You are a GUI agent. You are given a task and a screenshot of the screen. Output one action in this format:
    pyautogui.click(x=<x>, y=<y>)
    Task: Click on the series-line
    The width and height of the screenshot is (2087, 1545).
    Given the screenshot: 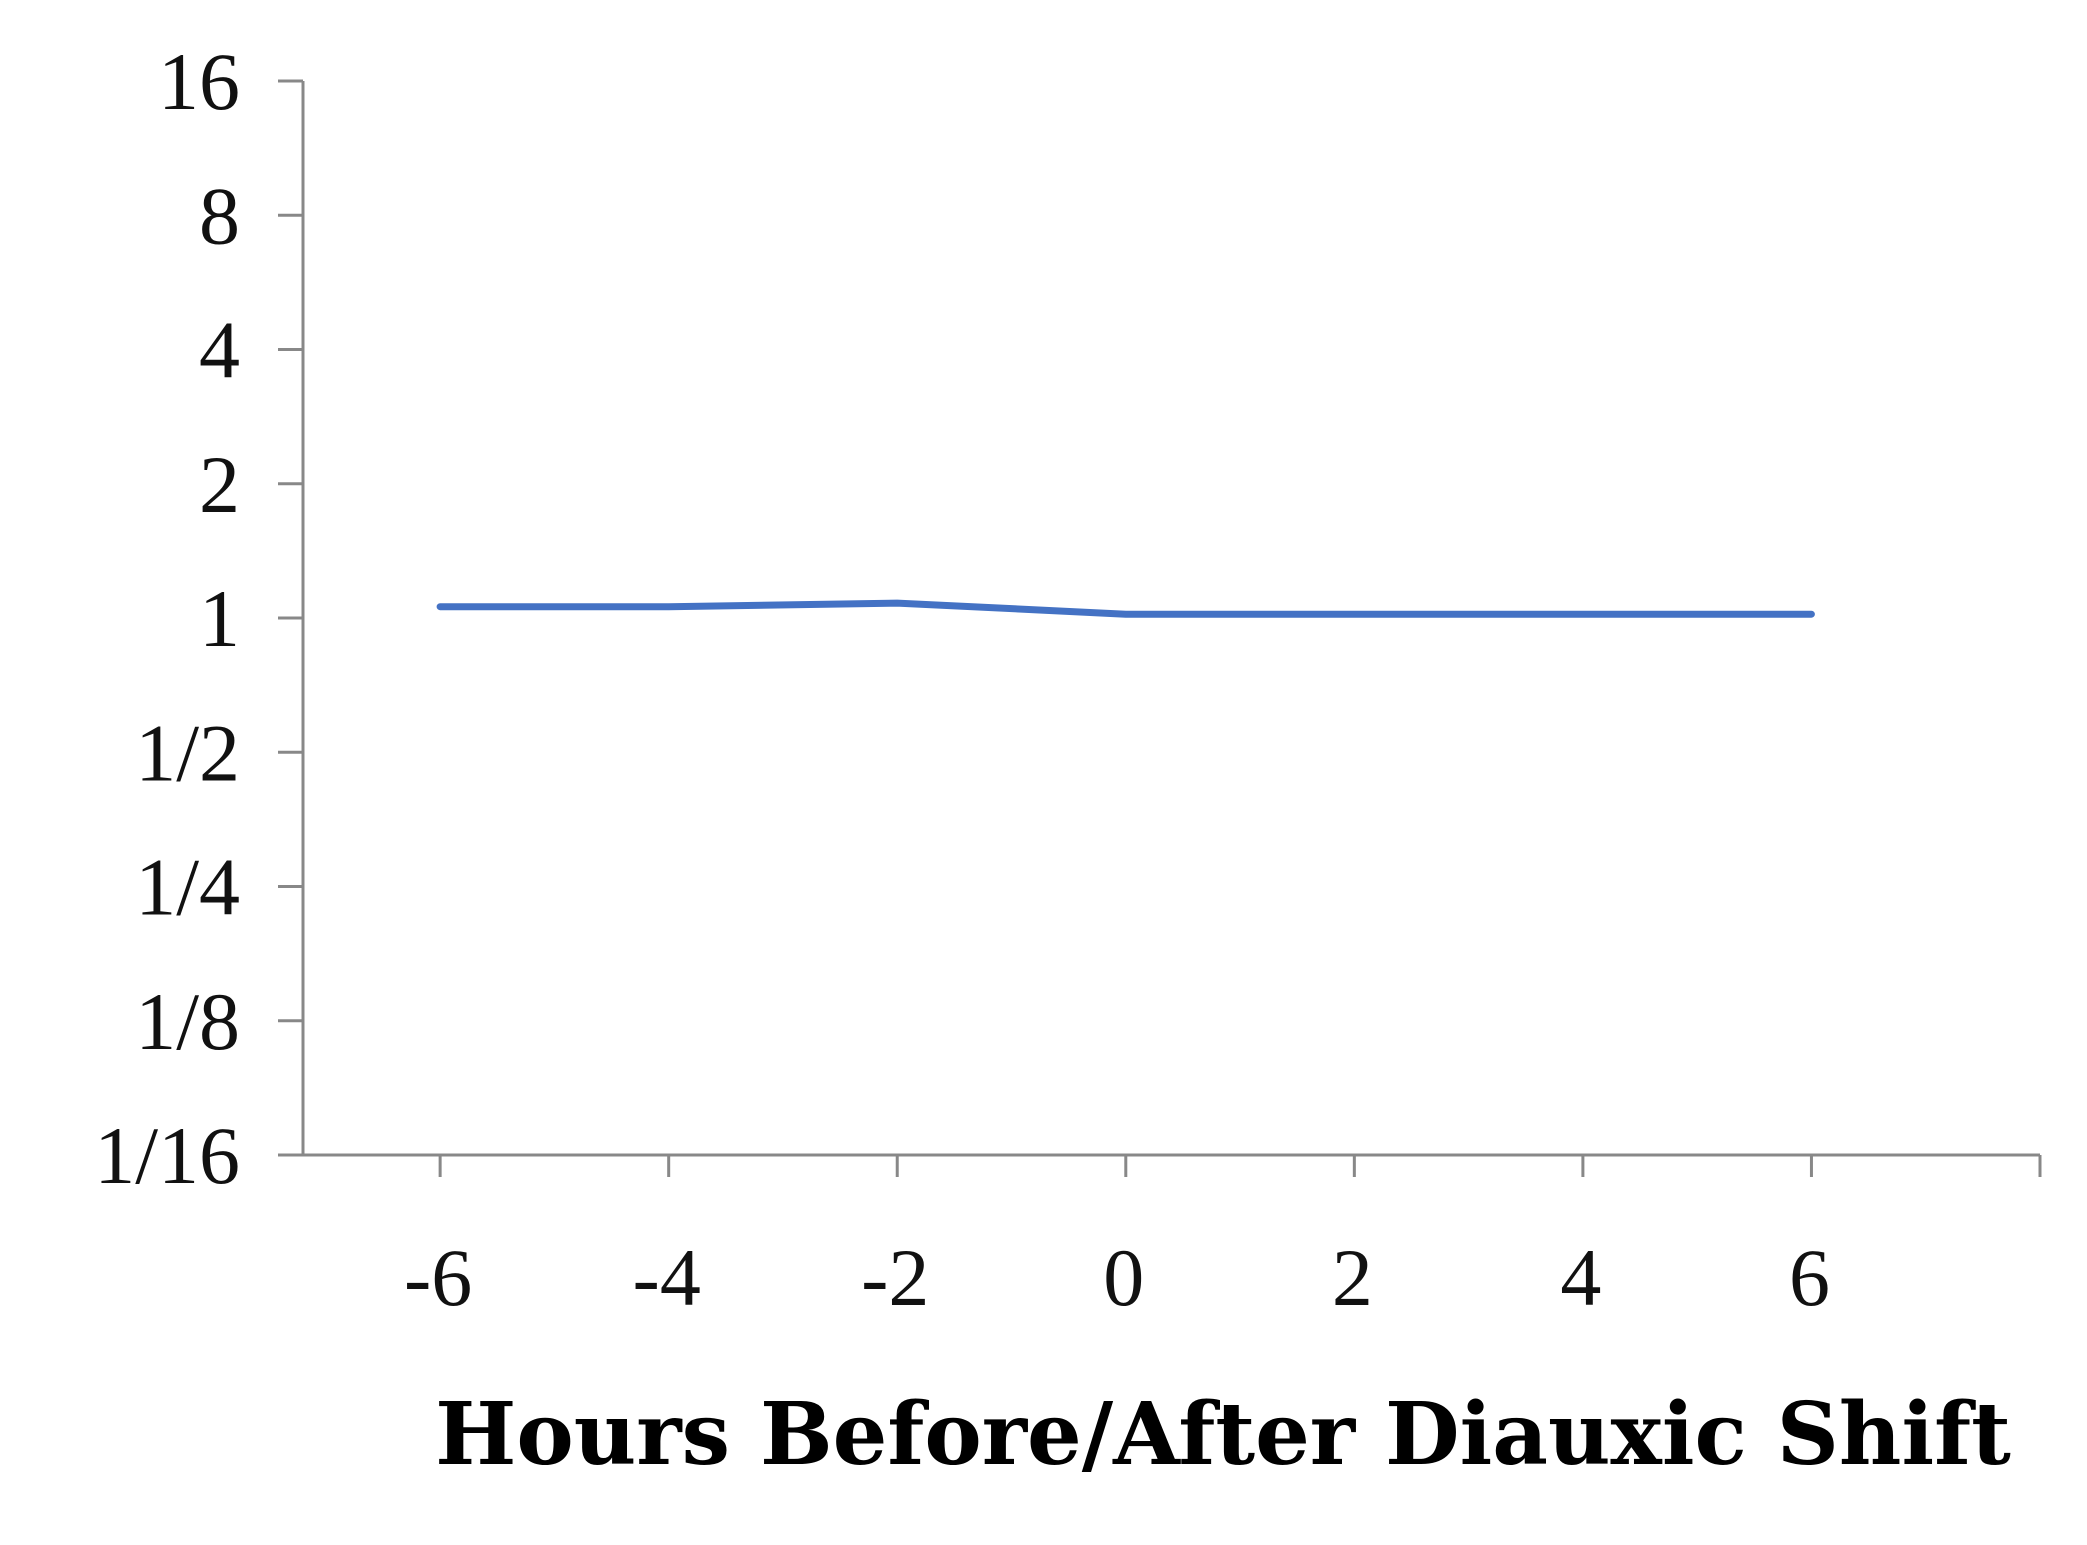 What is the action you would take?
    pyautogui.click(x=1125, y=608)
    